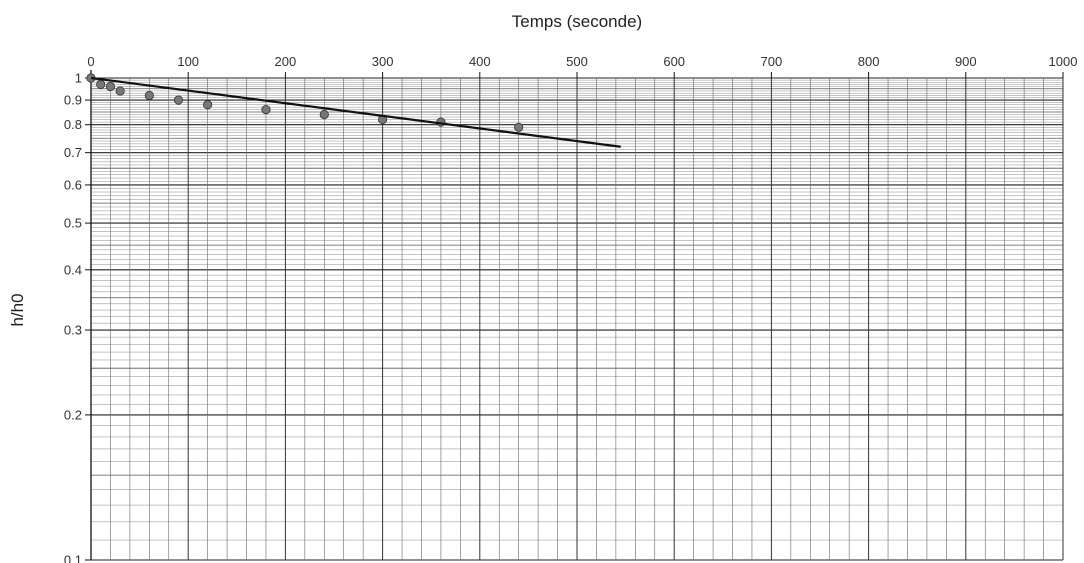 The height and width of the screenshot is (563, 1084). What do you see at coordinates (73, 330) in the screenshot?
I see `y-tick-label: 0.3` at bounding box center [73, 330].